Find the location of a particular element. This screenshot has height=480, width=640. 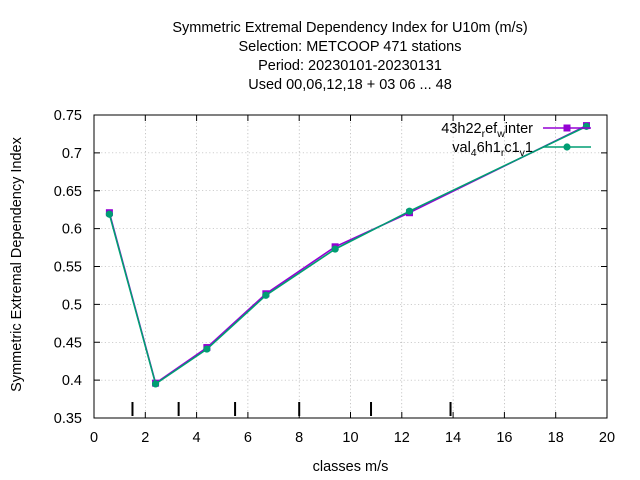

class-marks is located at coordinates (291, 409).